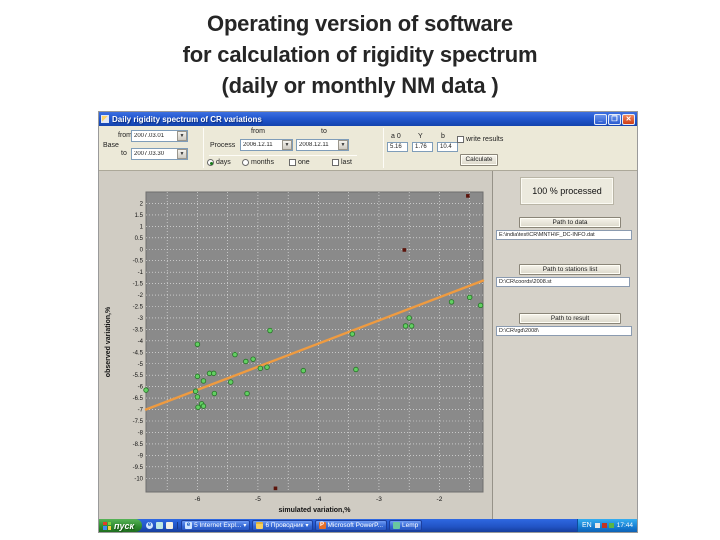 The image size is (720, 540). I want to click on restore-button: ❐, so click(614, 119).